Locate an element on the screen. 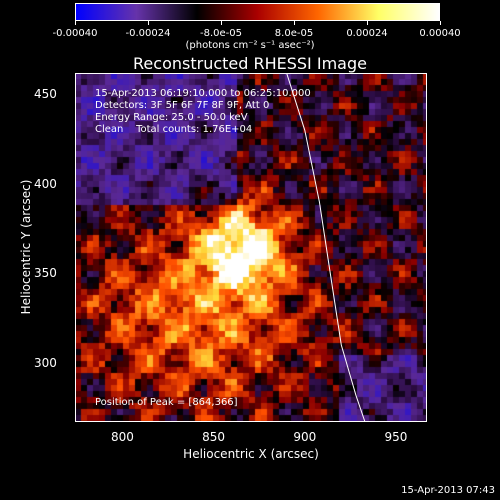 Image resolution: width=500 pixels, height=500 pixels. info-clean: Clean Total counts: 1.76E+04 is located at coordinates (174, 129).